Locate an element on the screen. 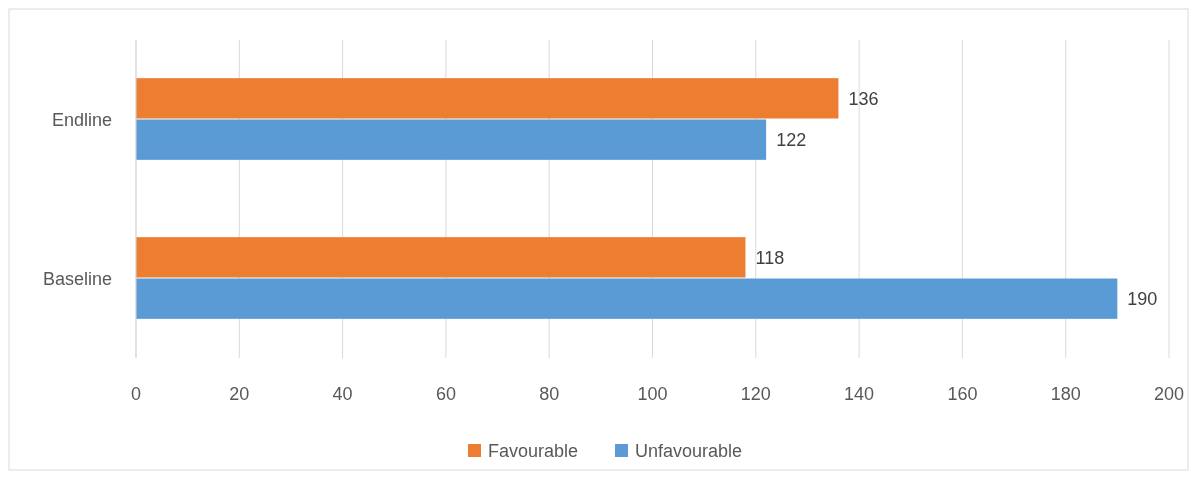 This screenshot has height=480, width=1198. data-label: 190 is located at coordinates (1142, 299).